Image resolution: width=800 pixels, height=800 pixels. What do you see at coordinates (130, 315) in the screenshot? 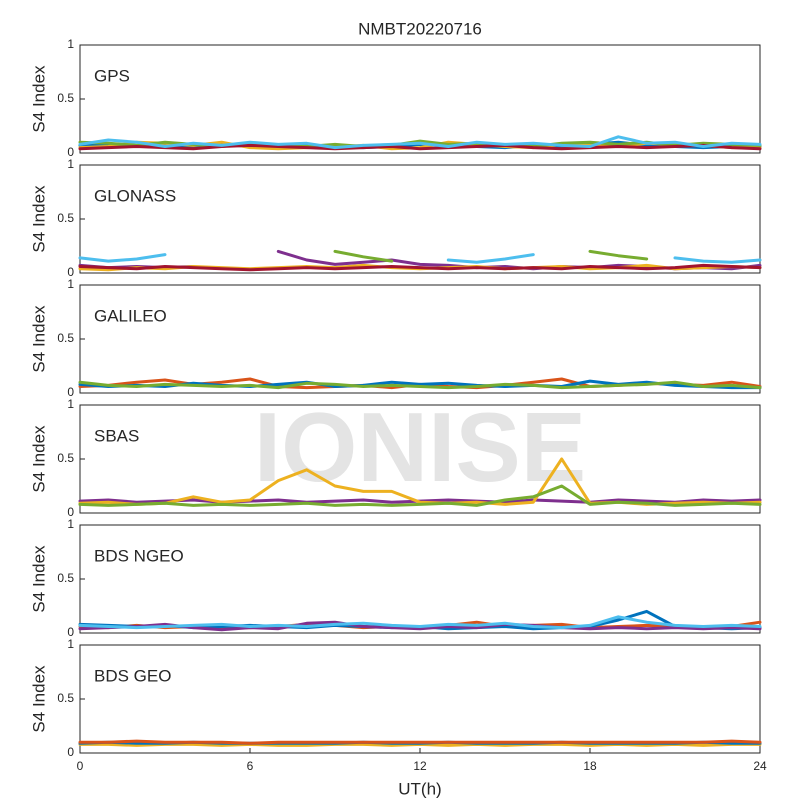
I see `panel-label: GALILEO` at bounding box center [130, 315].